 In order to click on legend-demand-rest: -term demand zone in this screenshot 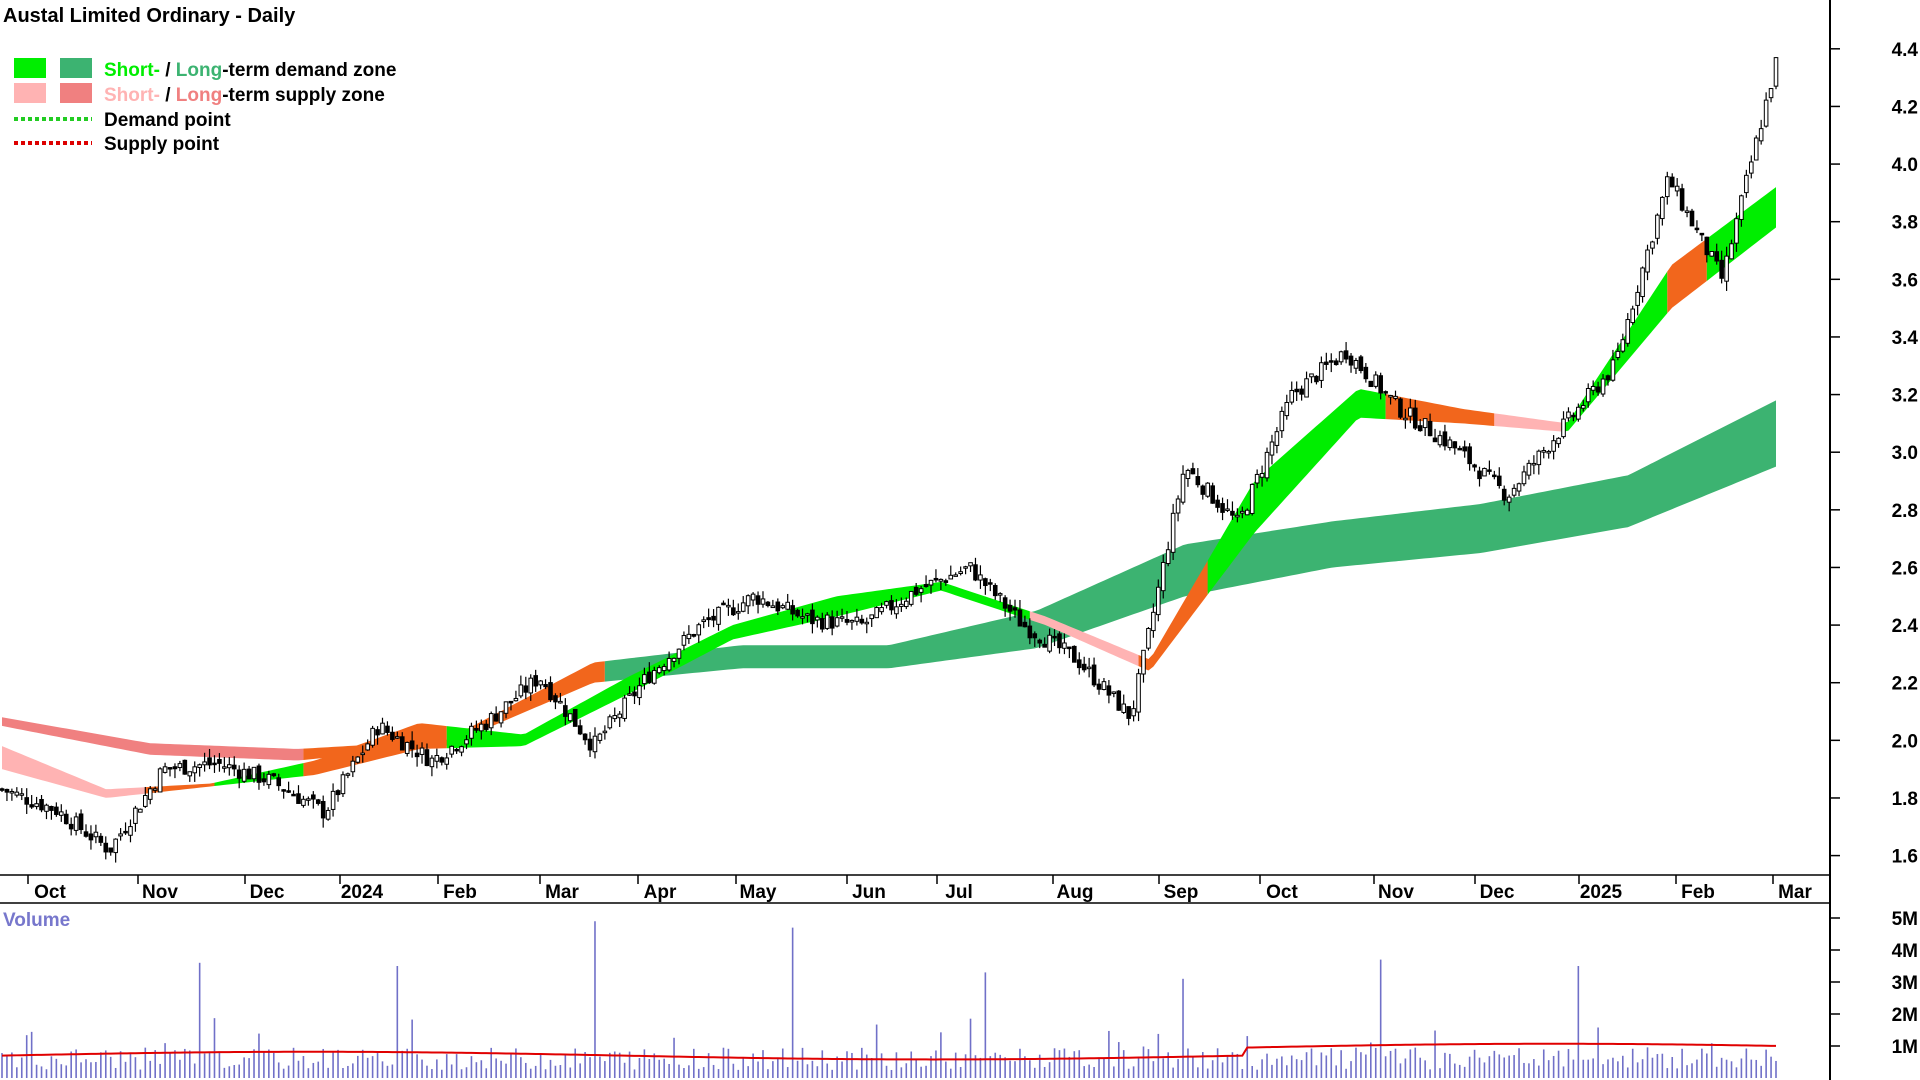, I will do `click(309, 70)`.